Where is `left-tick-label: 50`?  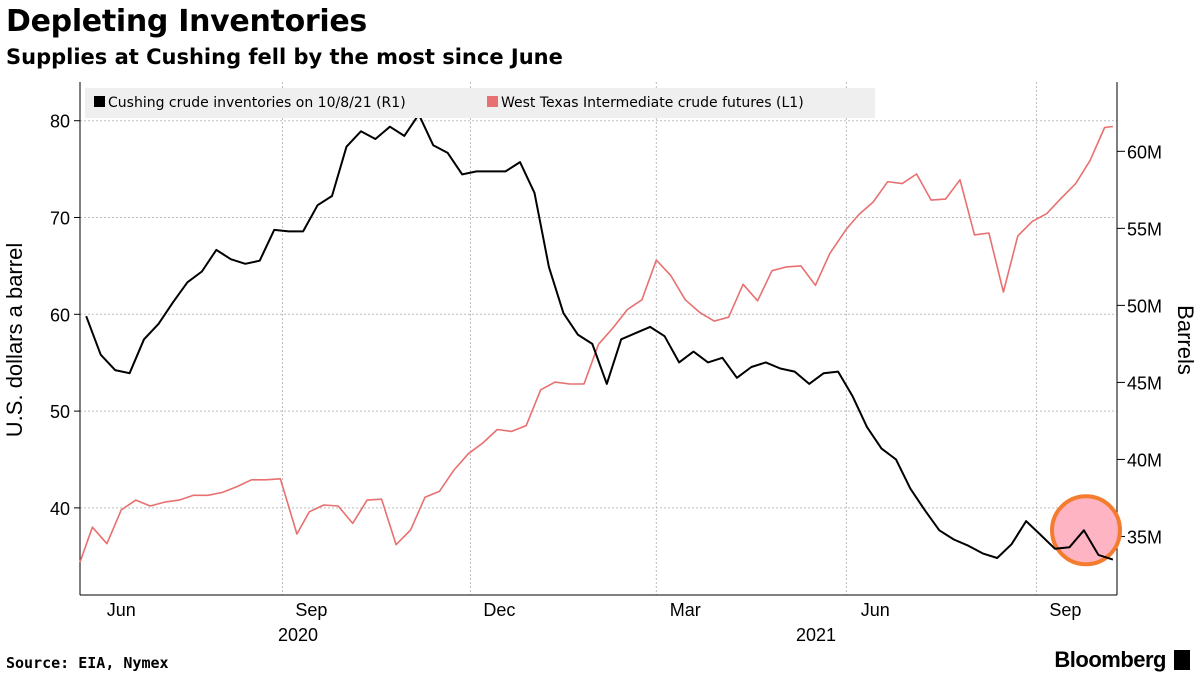 left-tick-label: 50 is located at coordinates (60, 412).